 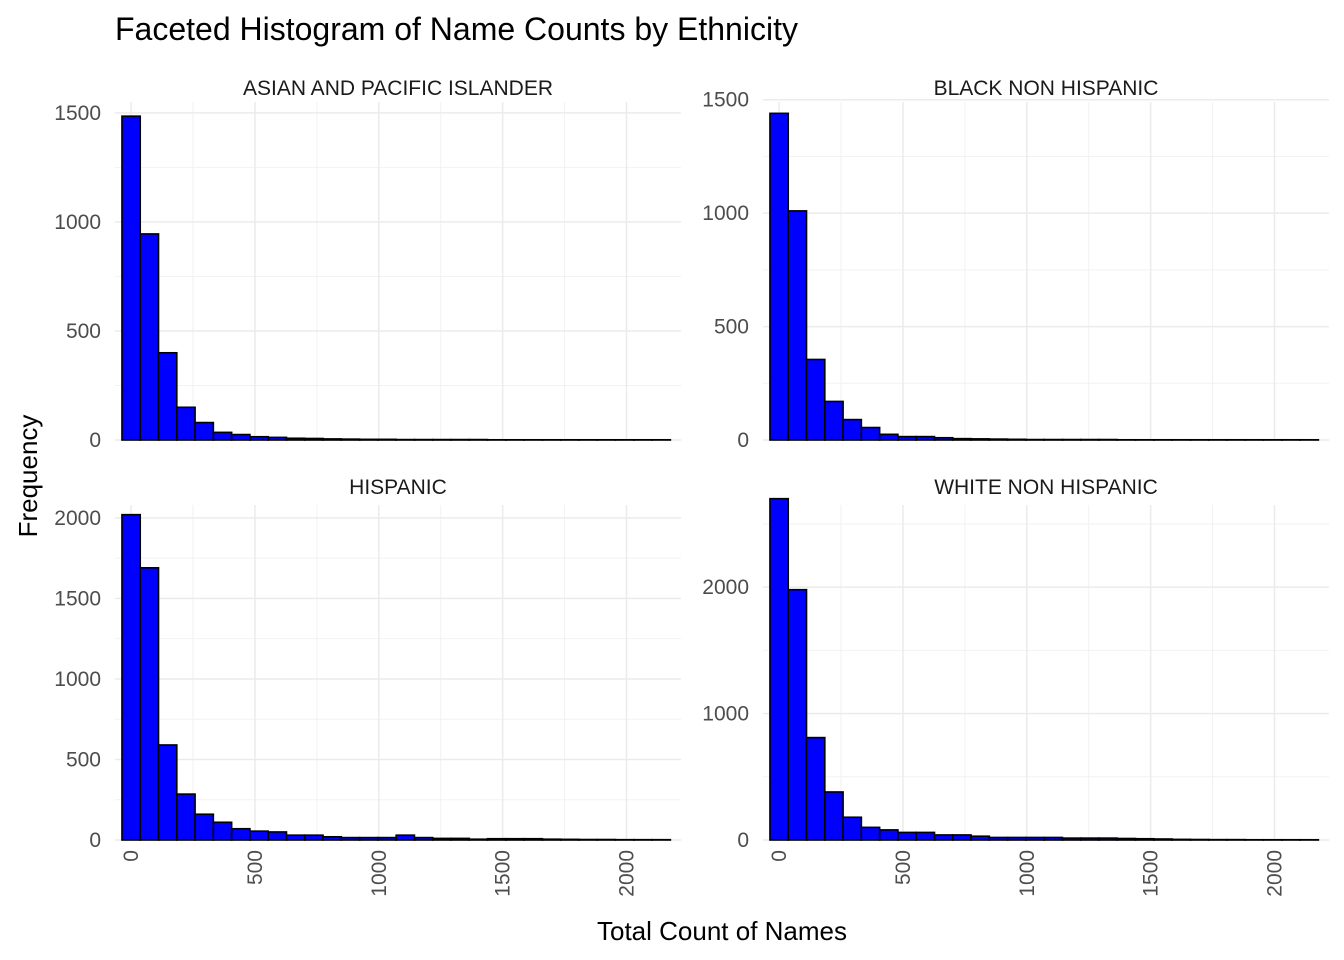 I want to click on x-tick-label: 500, so click(x=255, y=867).